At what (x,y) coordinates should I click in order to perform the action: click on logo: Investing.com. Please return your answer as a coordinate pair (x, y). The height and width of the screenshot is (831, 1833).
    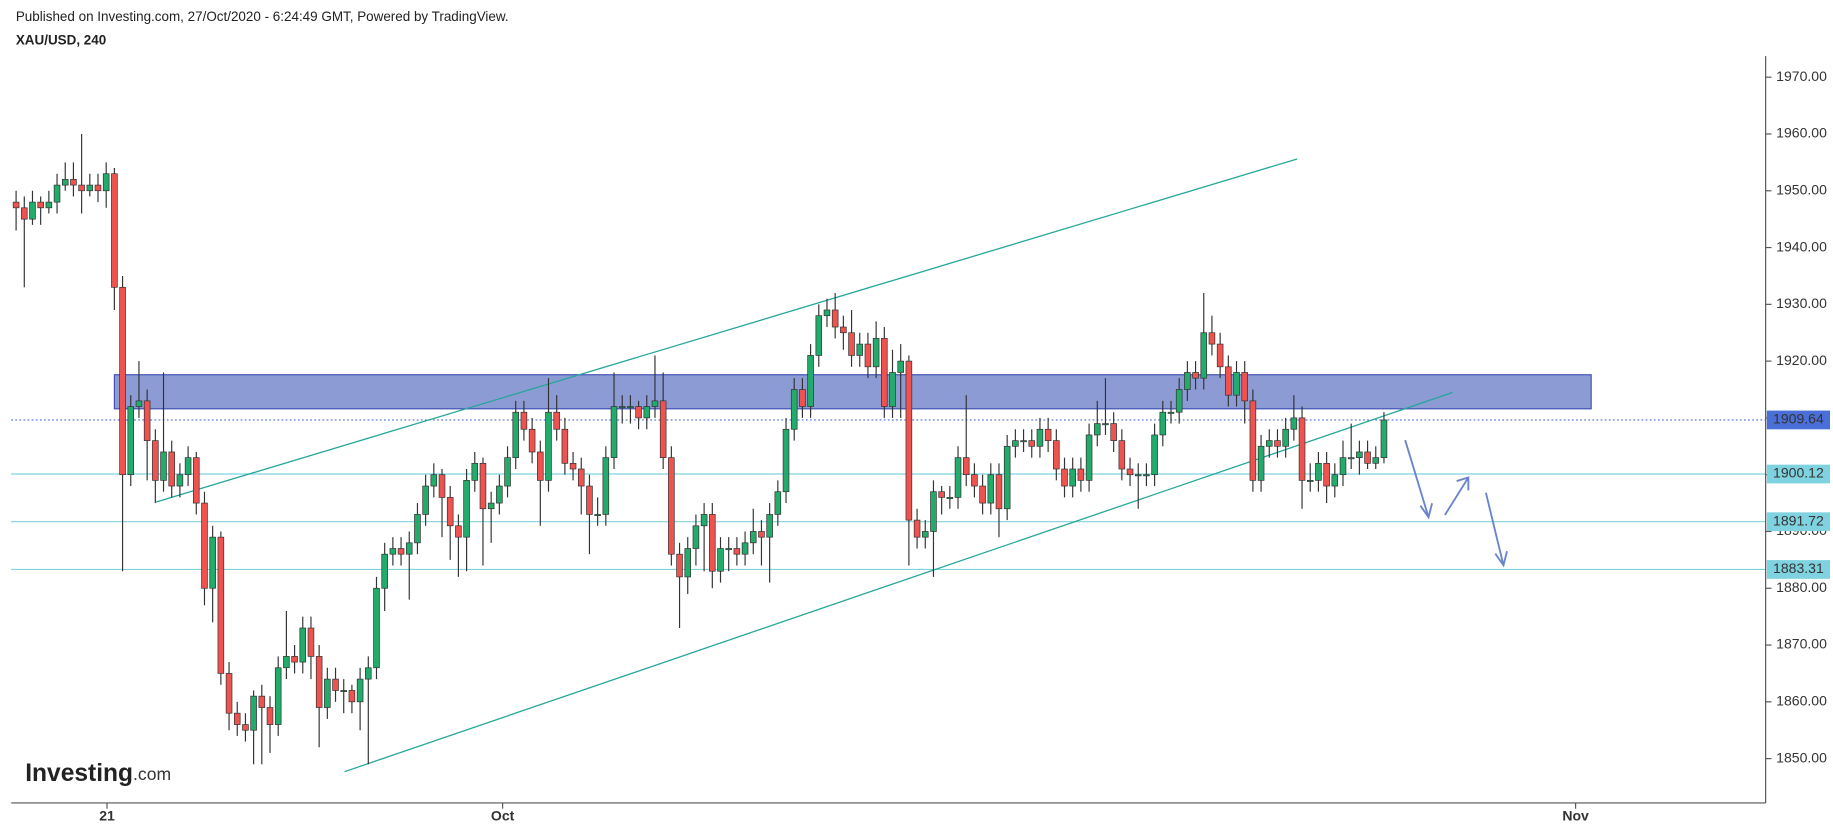
    Looking at the image, I should click on (98, 773).